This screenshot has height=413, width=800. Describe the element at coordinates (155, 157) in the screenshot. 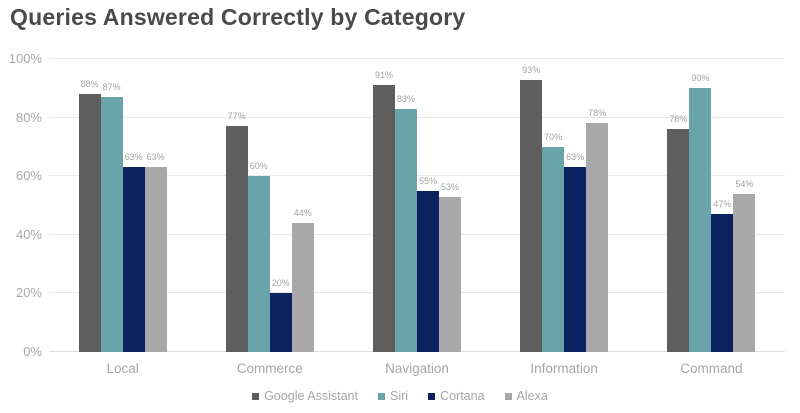

I see `value-label-alexa-local: 63%` at that location.